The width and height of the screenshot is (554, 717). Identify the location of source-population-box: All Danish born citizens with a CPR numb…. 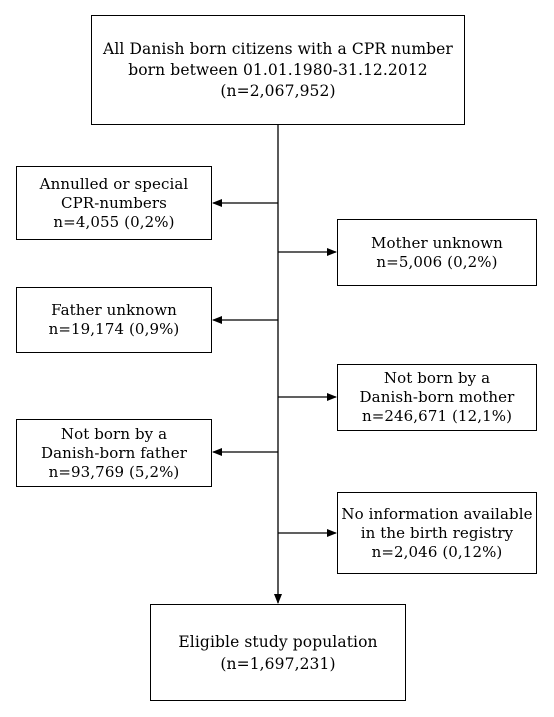
(278, 70).